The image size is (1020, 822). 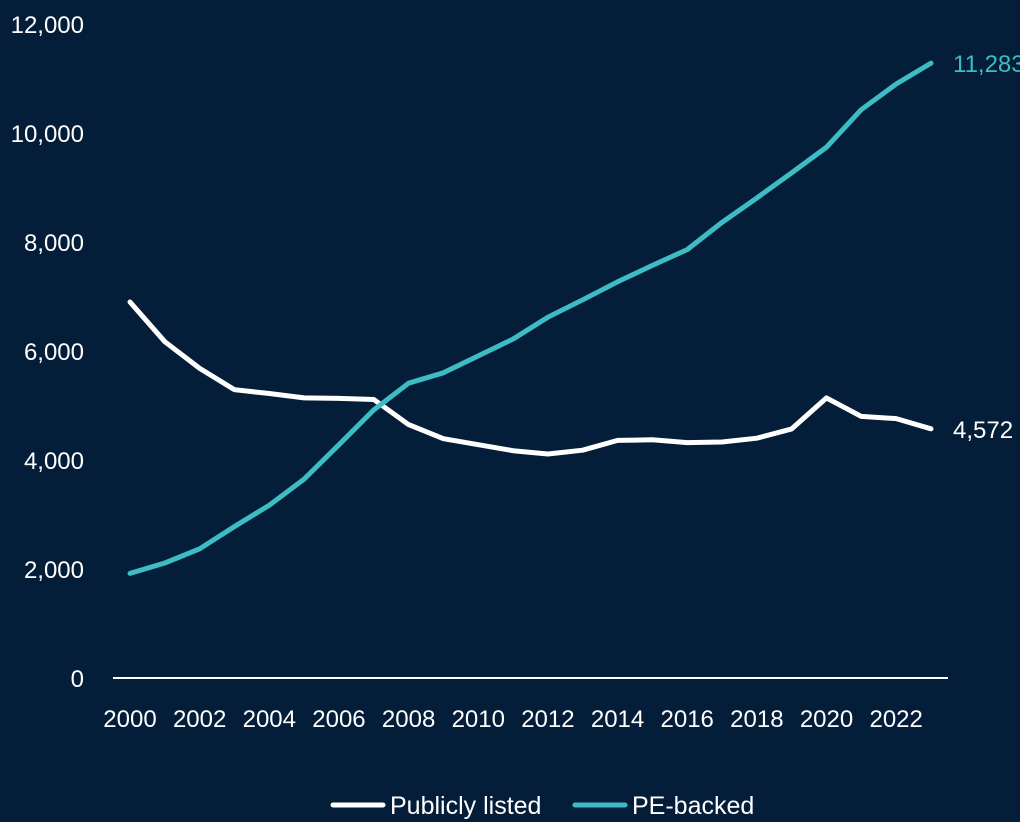 I want to click on x-tick-label: 2000, so click(x=129, y=719).